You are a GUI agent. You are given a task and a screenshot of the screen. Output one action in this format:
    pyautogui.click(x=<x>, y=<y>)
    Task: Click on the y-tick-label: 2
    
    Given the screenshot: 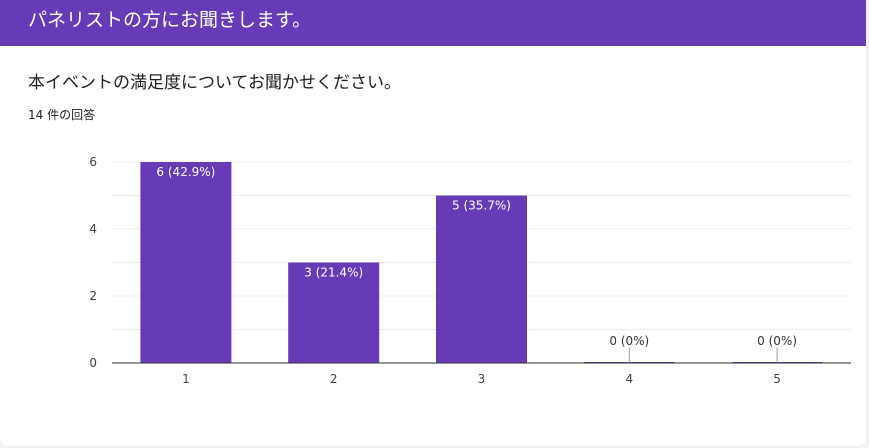 What is the action you would take?
    pyautogui.click(x=93, y=296)
    